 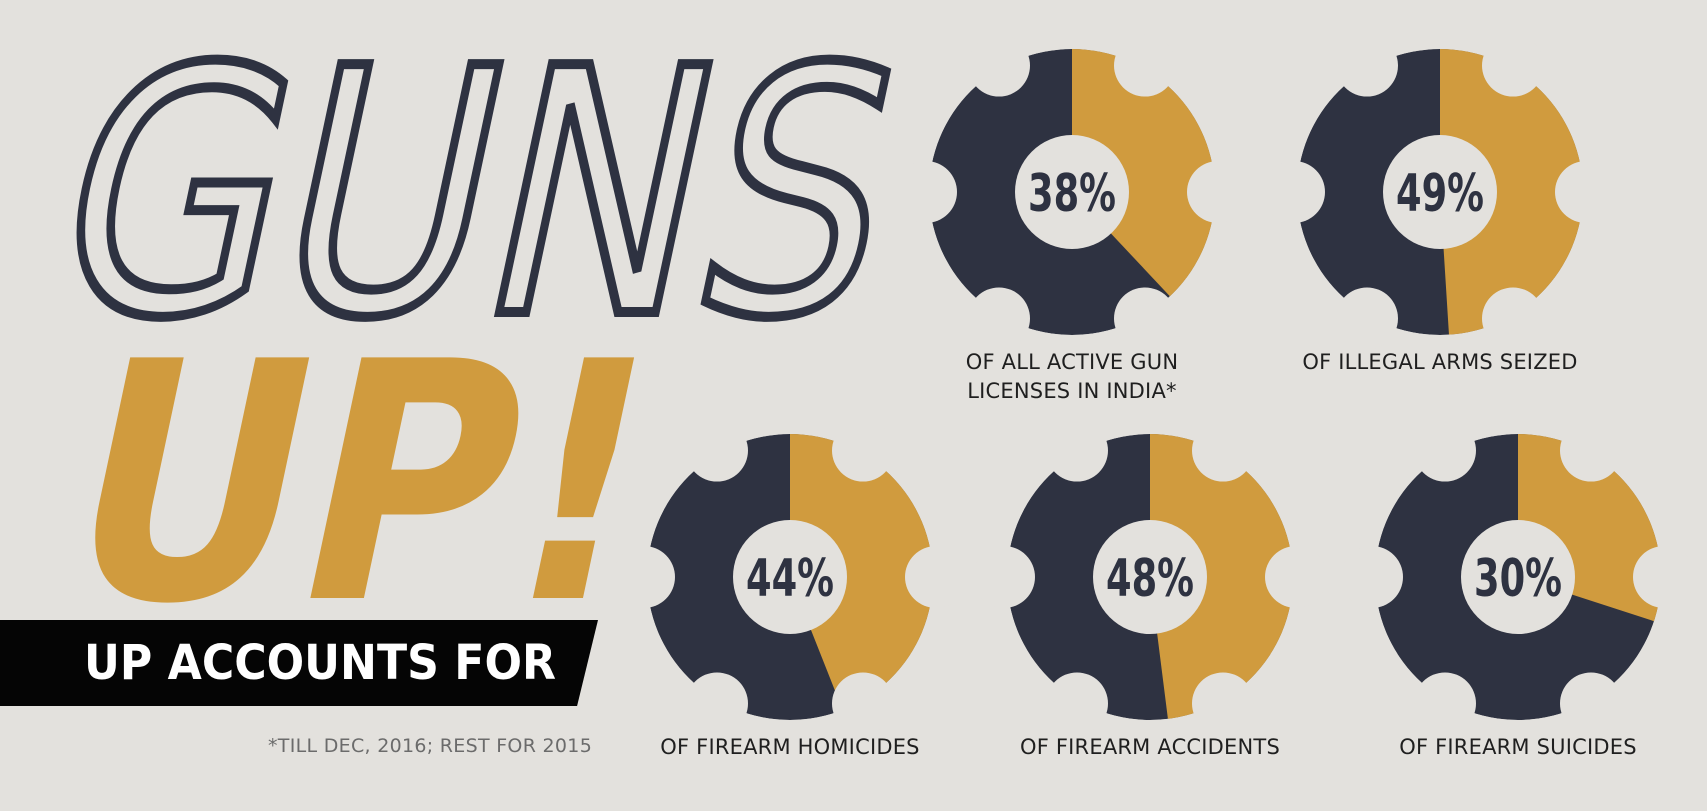 What do you see at coordinates (1072, 362) in the screenshot?
I see `gear-caption-line: OF ALL ACTIVE GUN` at bounding box center [1072, 362].